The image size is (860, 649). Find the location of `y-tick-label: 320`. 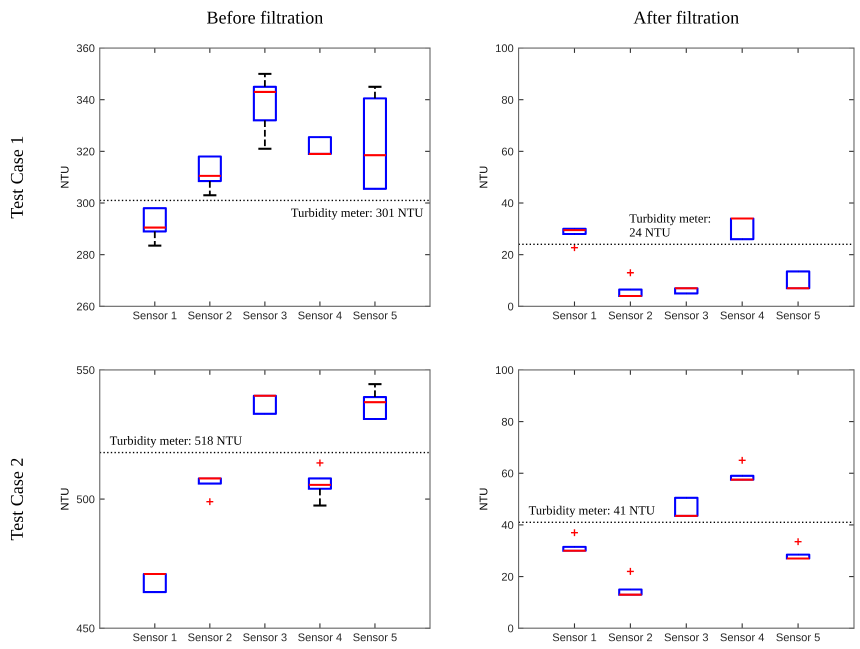

y-tick-label: 320 is located at coordinates (85, 152).